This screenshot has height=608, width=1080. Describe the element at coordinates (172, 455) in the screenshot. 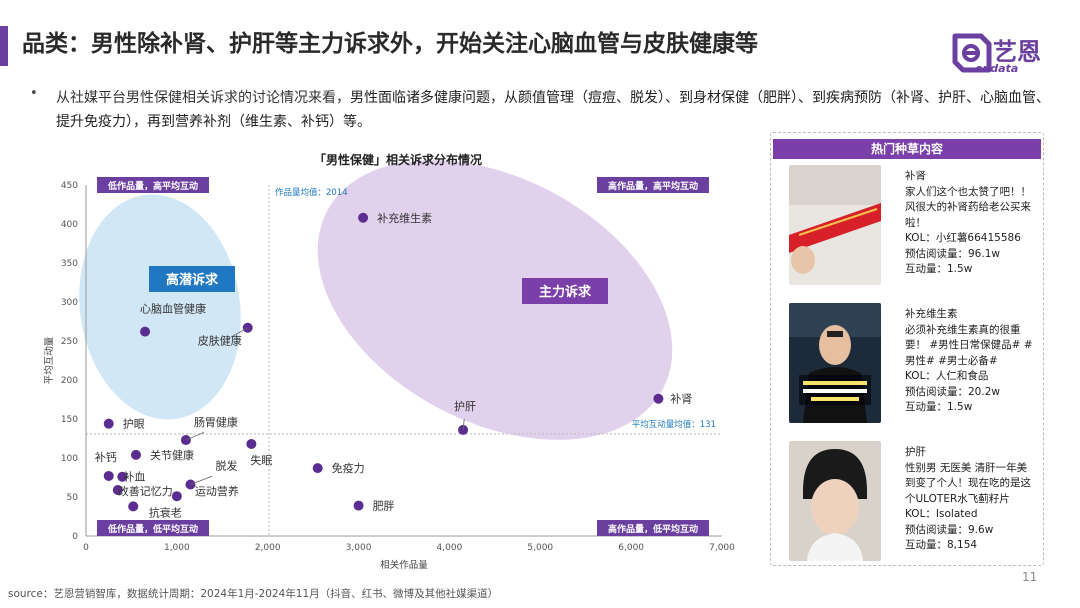

I see `point-label: 关节健康` at that location.